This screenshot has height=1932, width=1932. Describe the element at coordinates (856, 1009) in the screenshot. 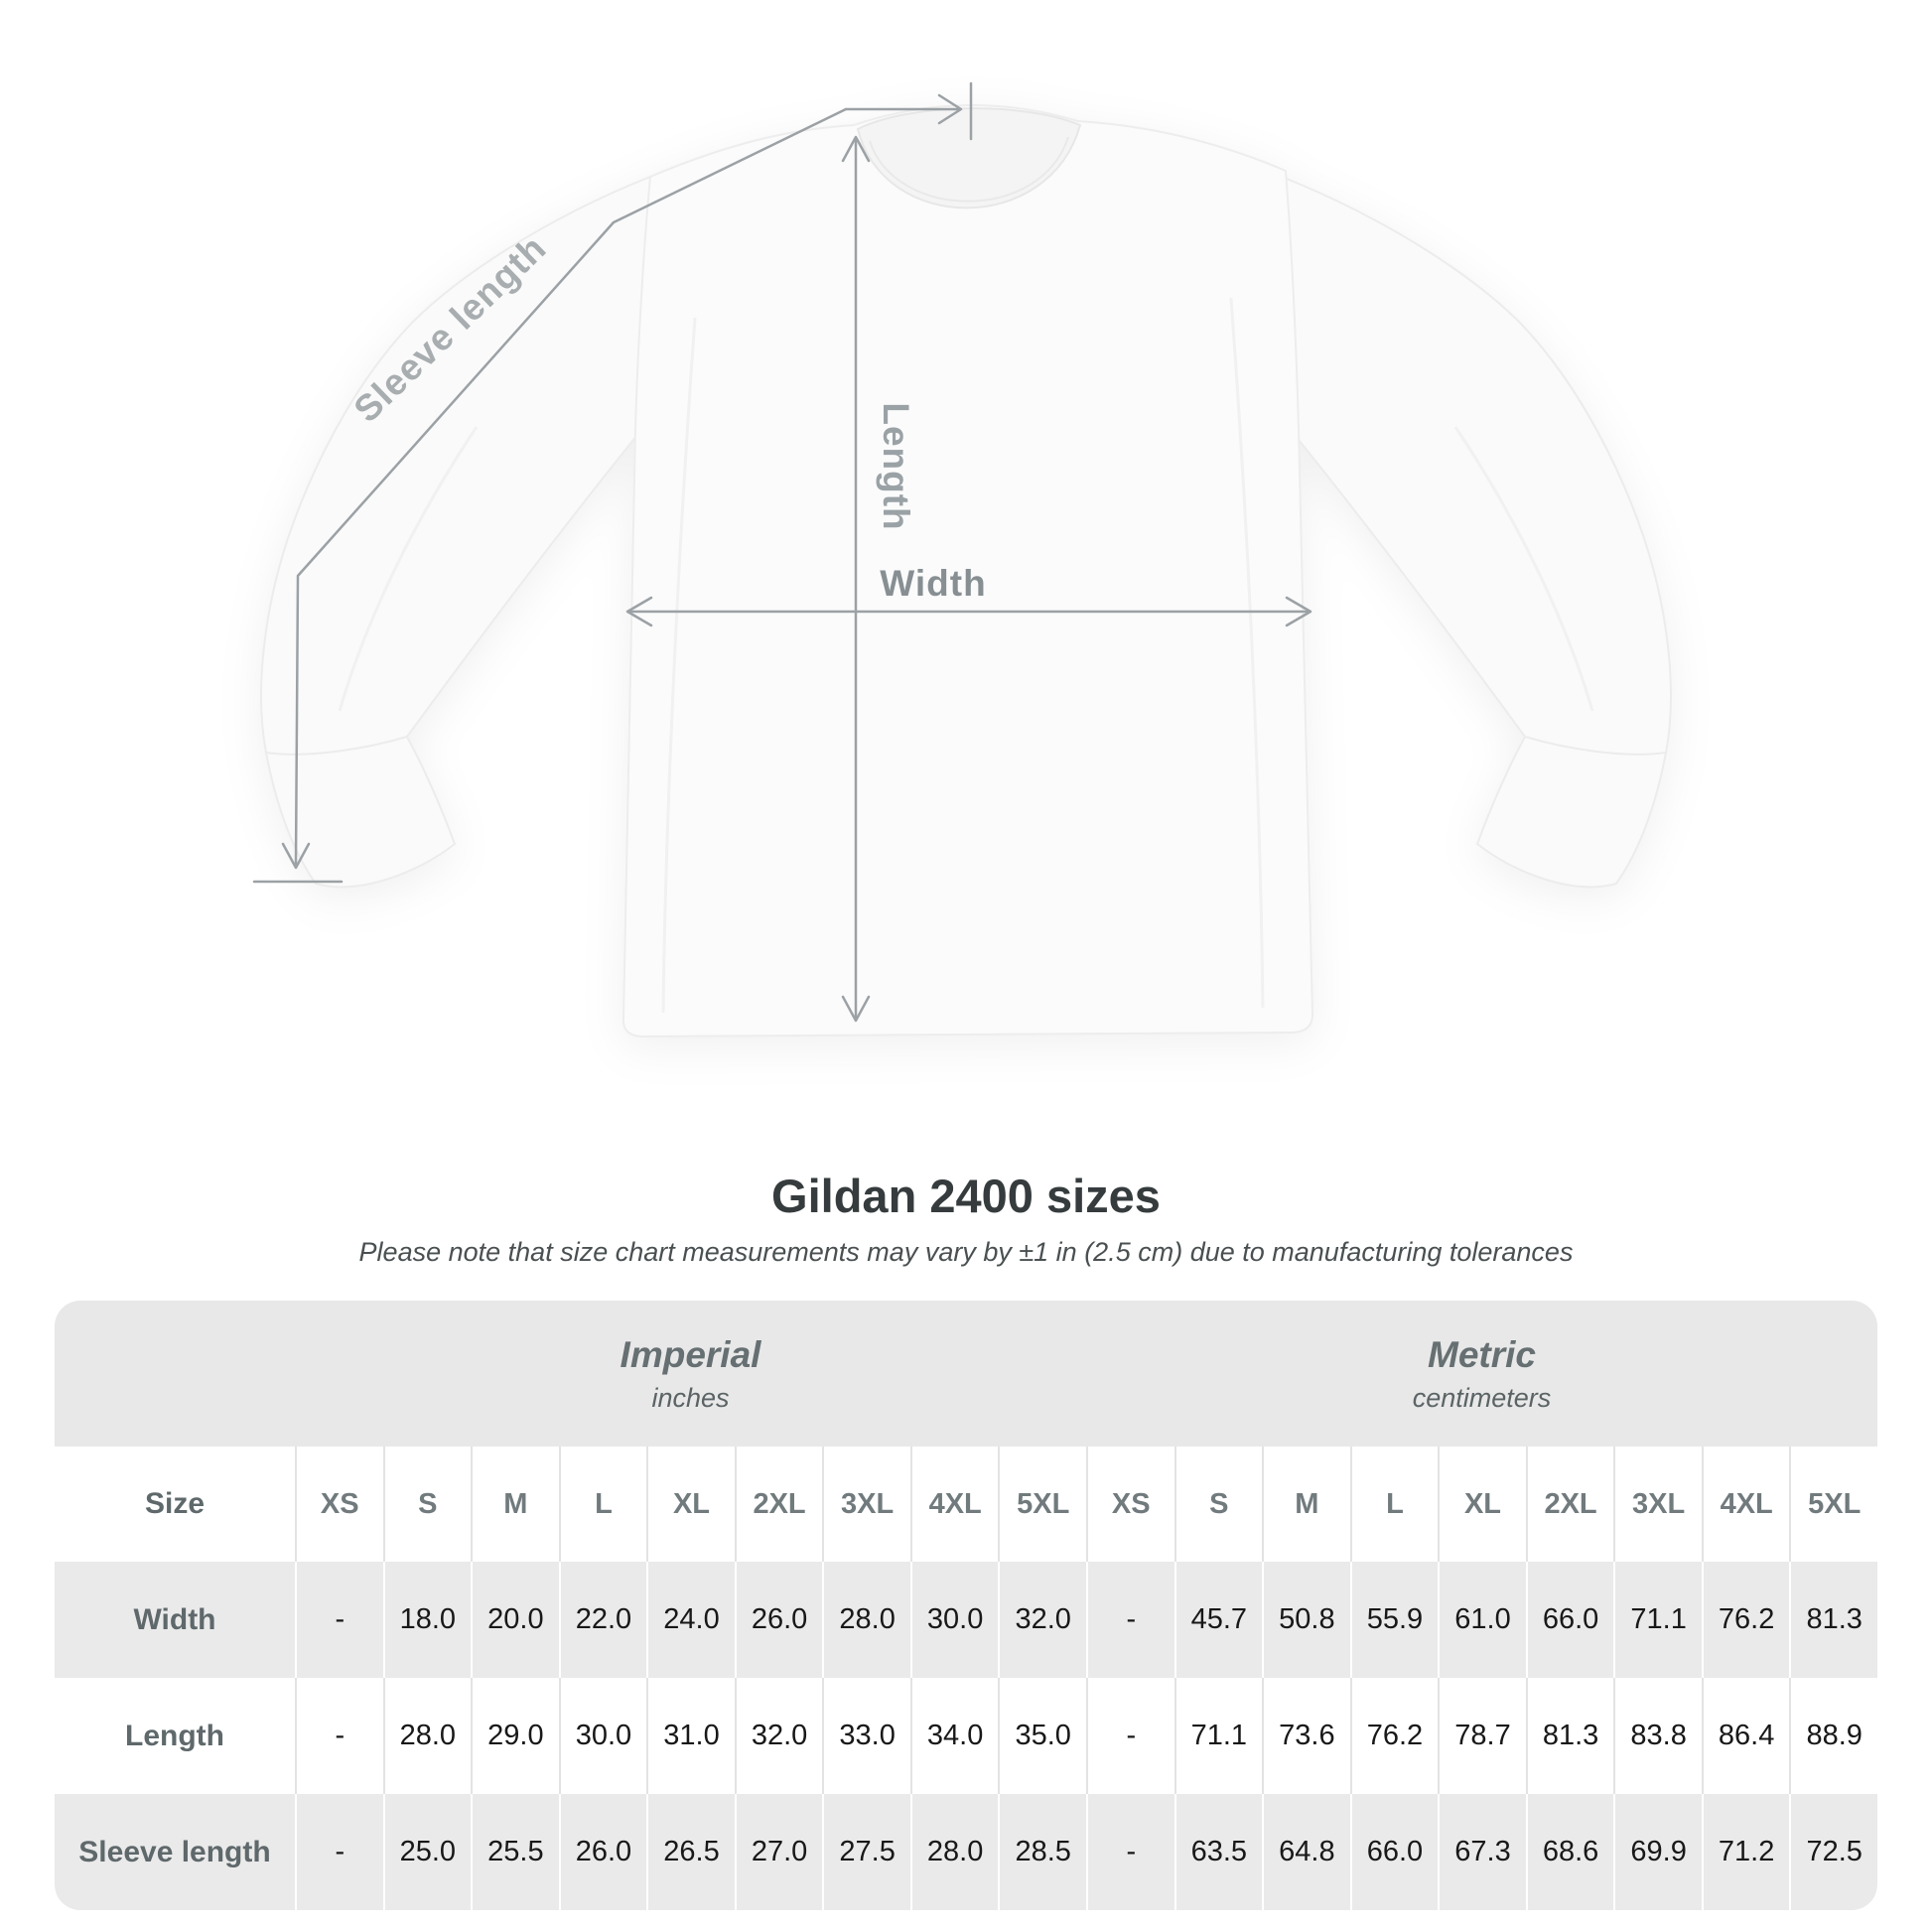

I see `length-arrow-down` at that location.